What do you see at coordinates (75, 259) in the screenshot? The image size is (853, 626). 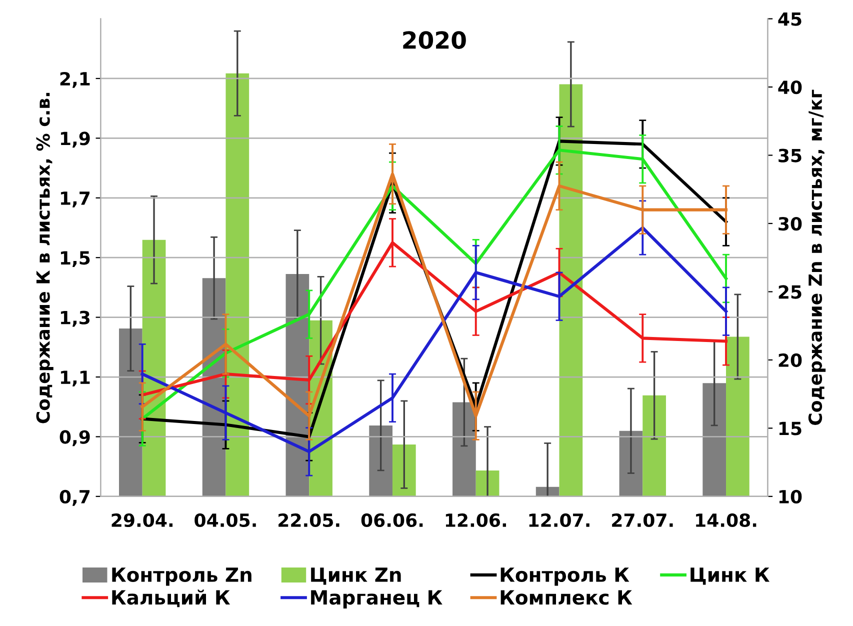 I see `y-tick-label: 1,5` at bounding box center [75, 259].